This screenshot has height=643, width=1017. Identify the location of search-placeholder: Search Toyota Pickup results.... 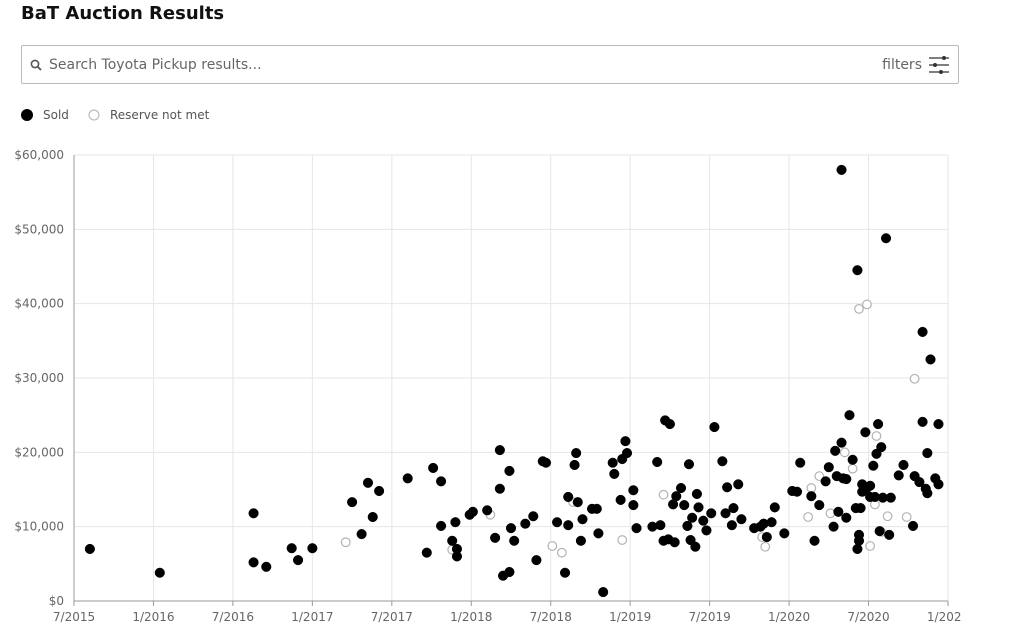
(155, 65).